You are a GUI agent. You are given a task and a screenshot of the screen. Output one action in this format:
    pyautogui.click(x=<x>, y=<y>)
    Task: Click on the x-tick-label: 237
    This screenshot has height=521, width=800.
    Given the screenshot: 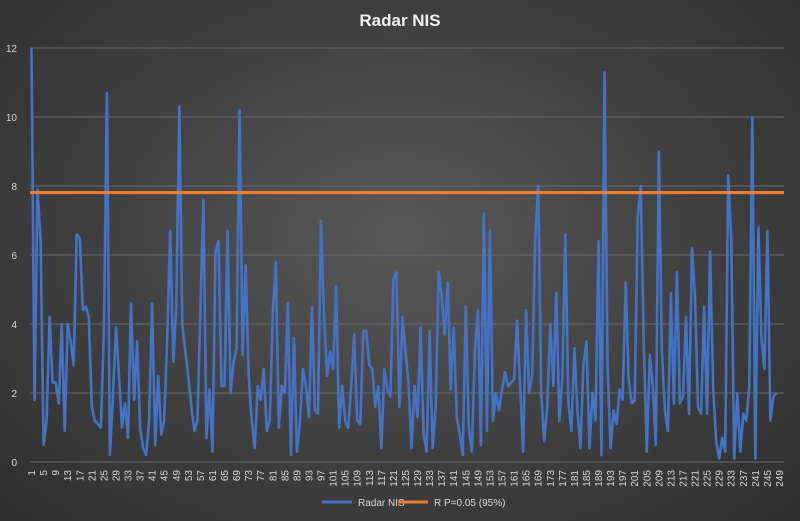 What is the action you would take?
    pyautogui.click(x=744, y=478)
    